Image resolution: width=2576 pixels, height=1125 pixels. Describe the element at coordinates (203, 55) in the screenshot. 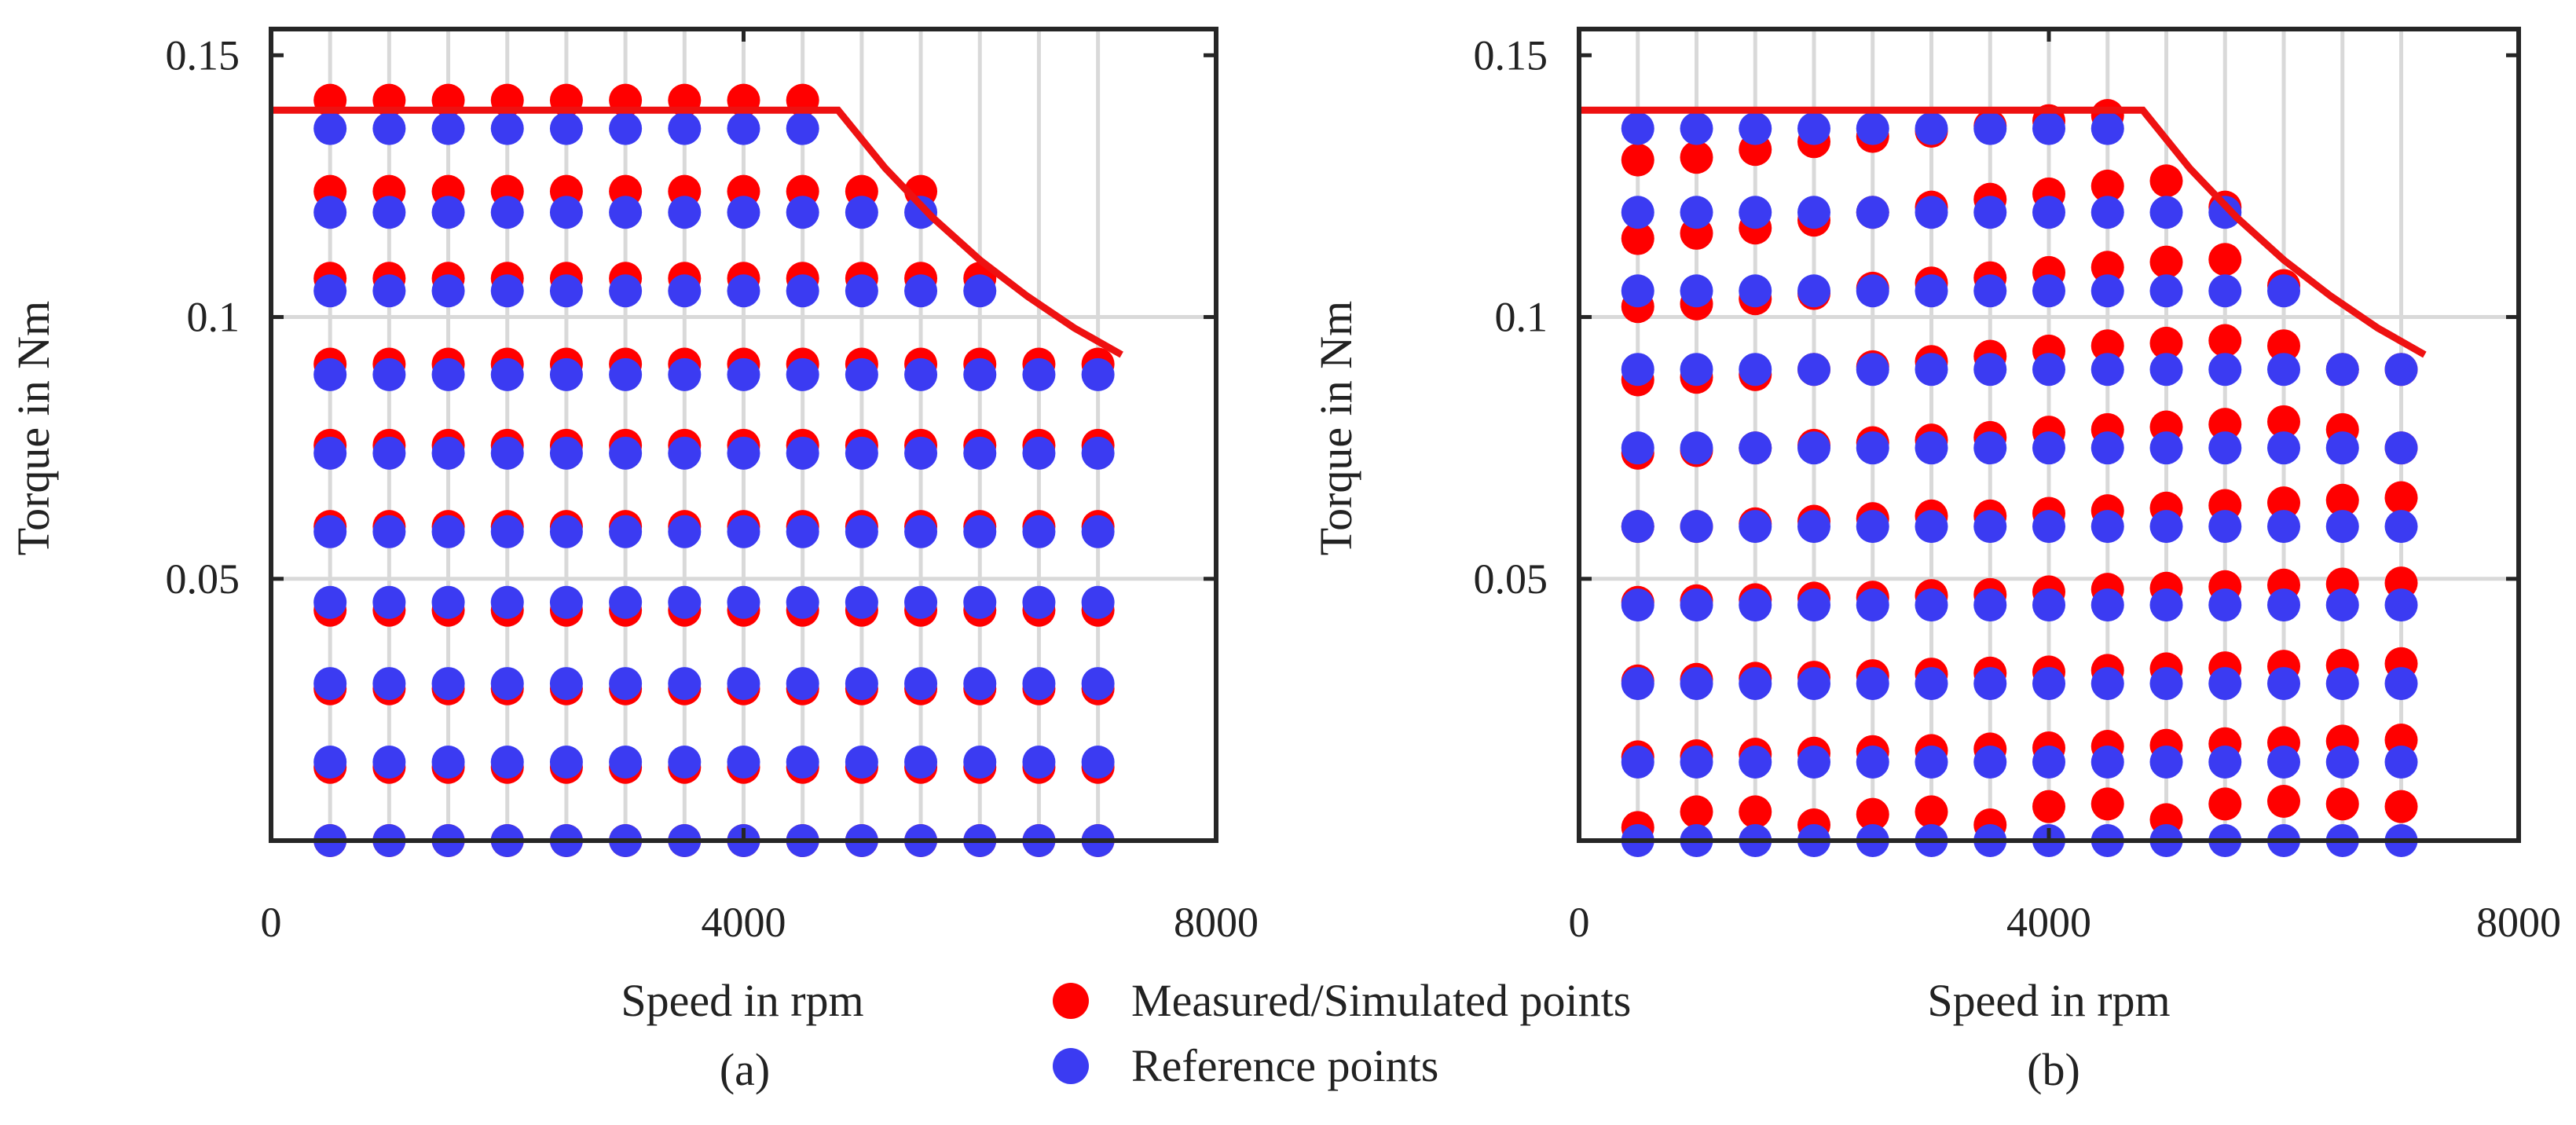

I see `y-tick-label: 0.15` at that location.